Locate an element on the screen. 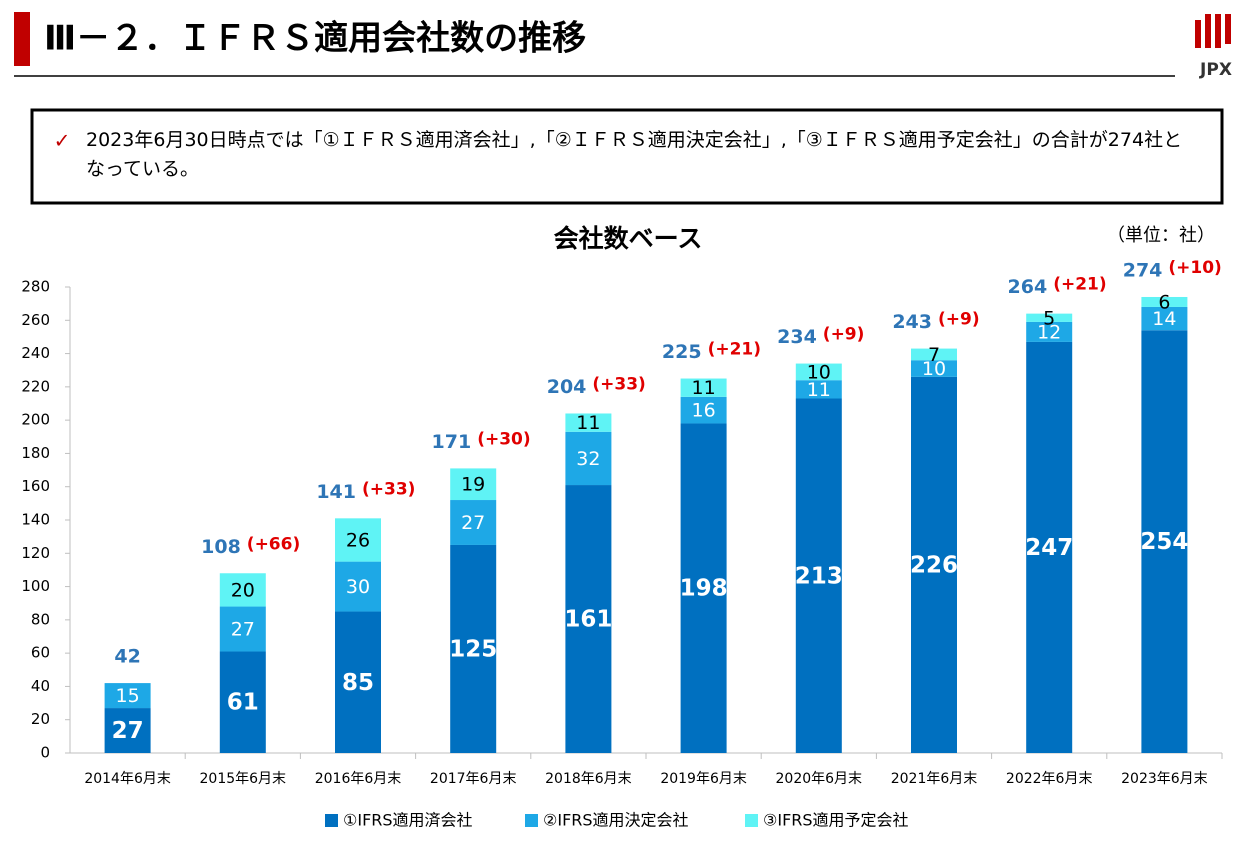 This screenshot has width=1247, height=842. segment-label: 32 is located at coordinates (588, 459).